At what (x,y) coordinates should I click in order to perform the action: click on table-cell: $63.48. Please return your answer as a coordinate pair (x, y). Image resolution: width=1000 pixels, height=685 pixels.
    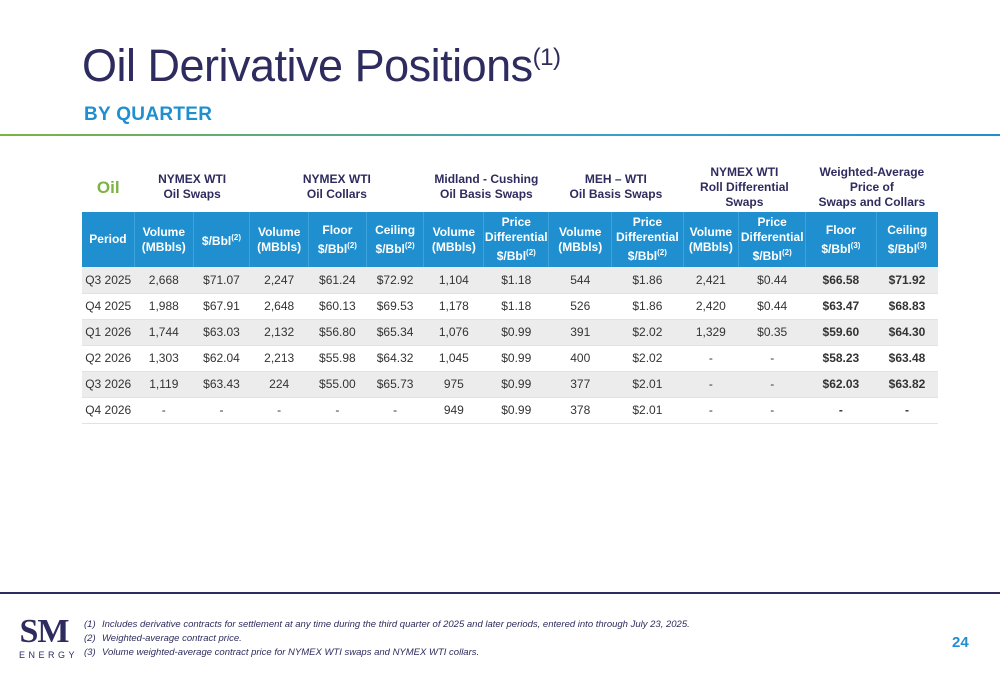
    Looking at the image, I should click on (907, 358).